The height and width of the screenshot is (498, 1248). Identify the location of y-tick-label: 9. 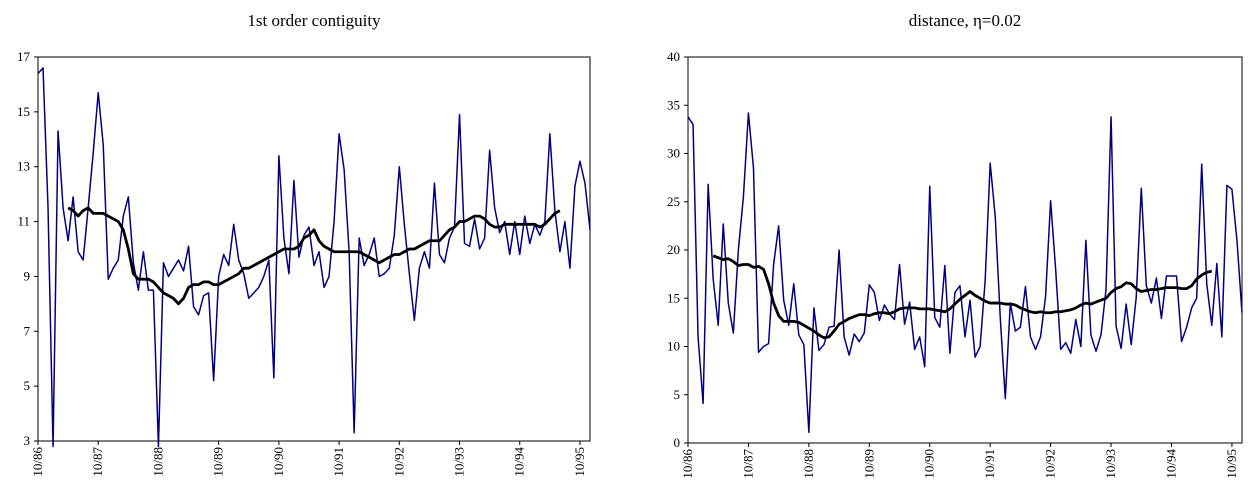
(27, 275).